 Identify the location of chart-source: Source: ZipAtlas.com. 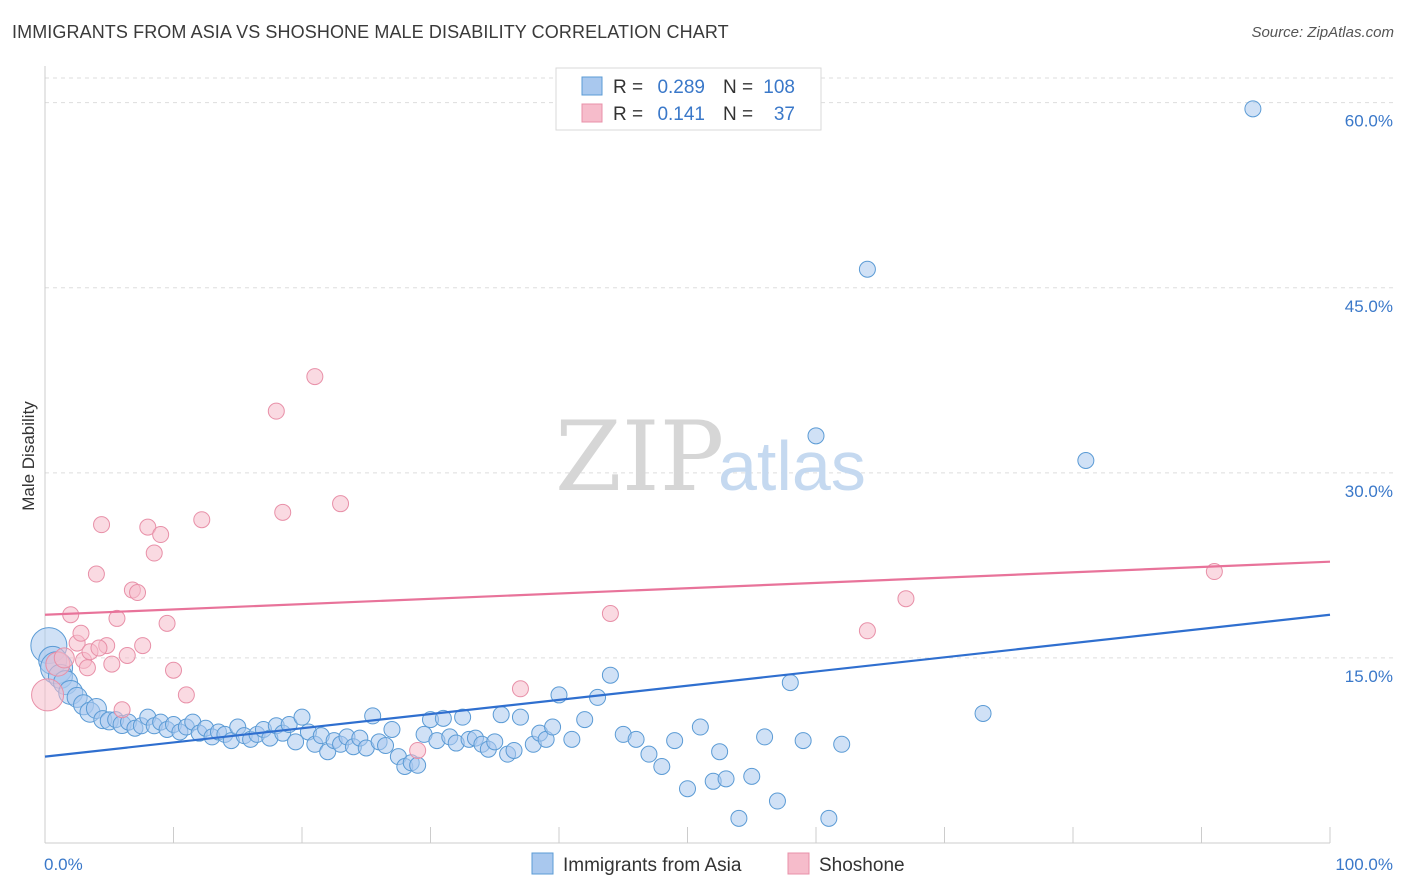
(1322, 32).